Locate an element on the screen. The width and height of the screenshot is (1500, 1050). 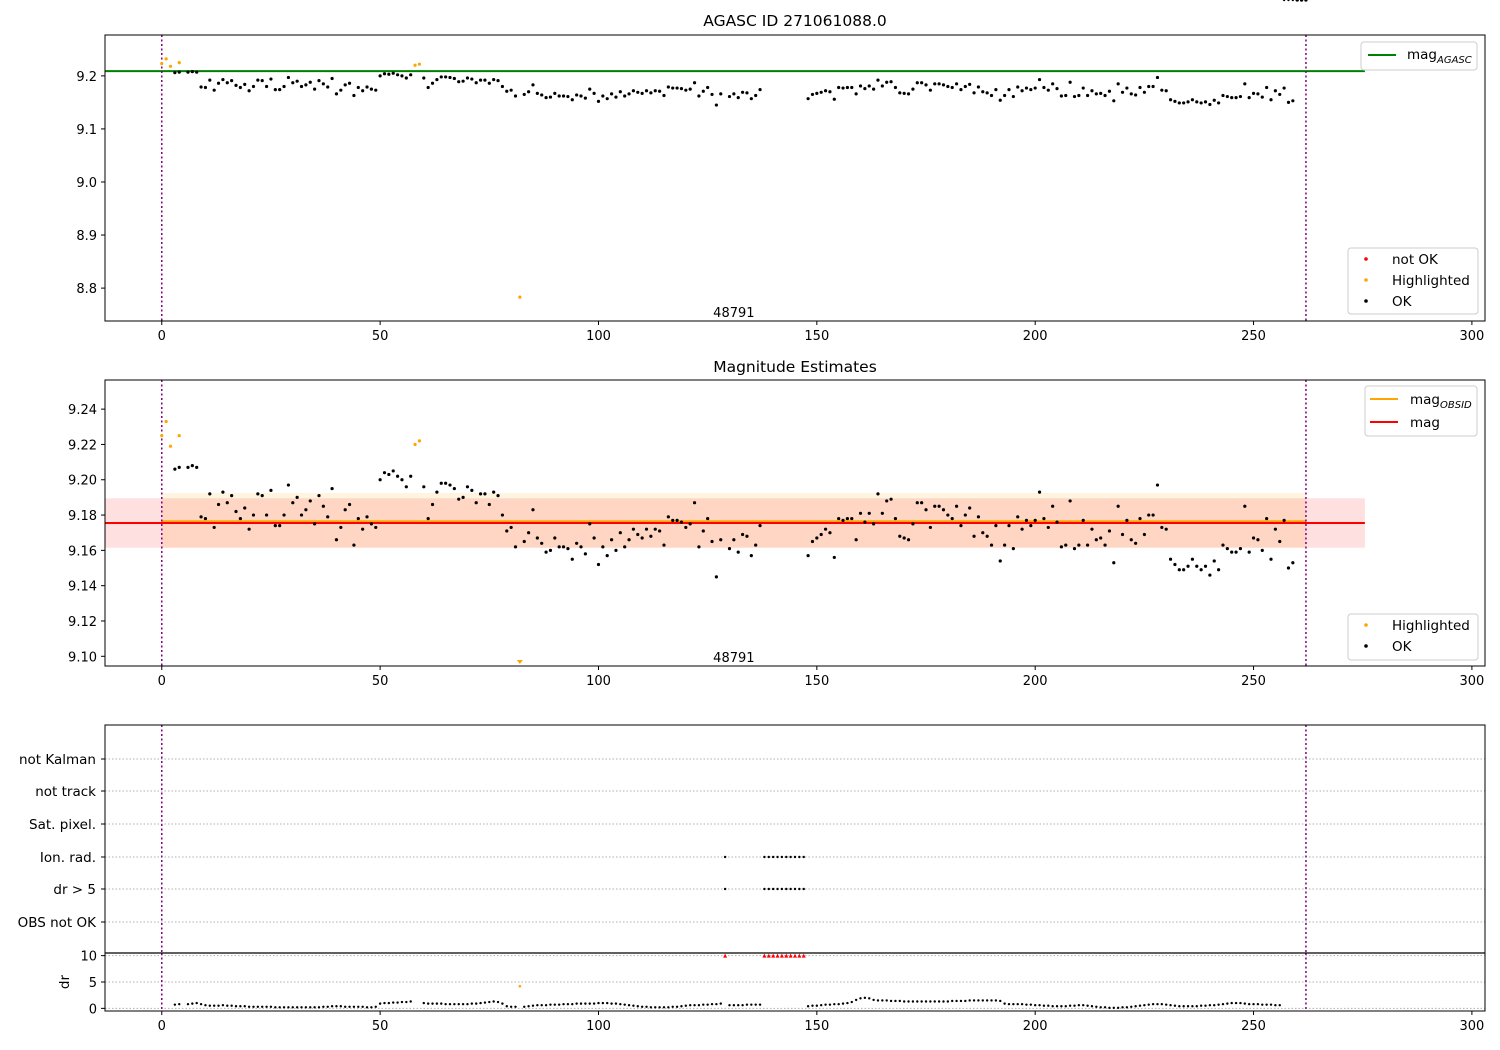
y-tick-label: 8.9 is located at coordinates (86, 236).